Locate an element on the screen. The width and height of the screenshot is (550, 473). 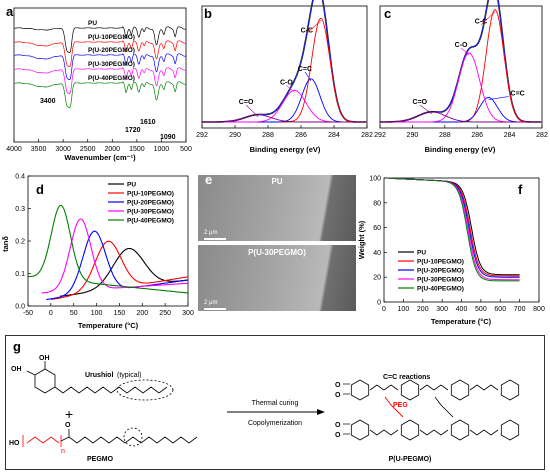
dma-legend-label: PU is located at coordinates (131, 185).